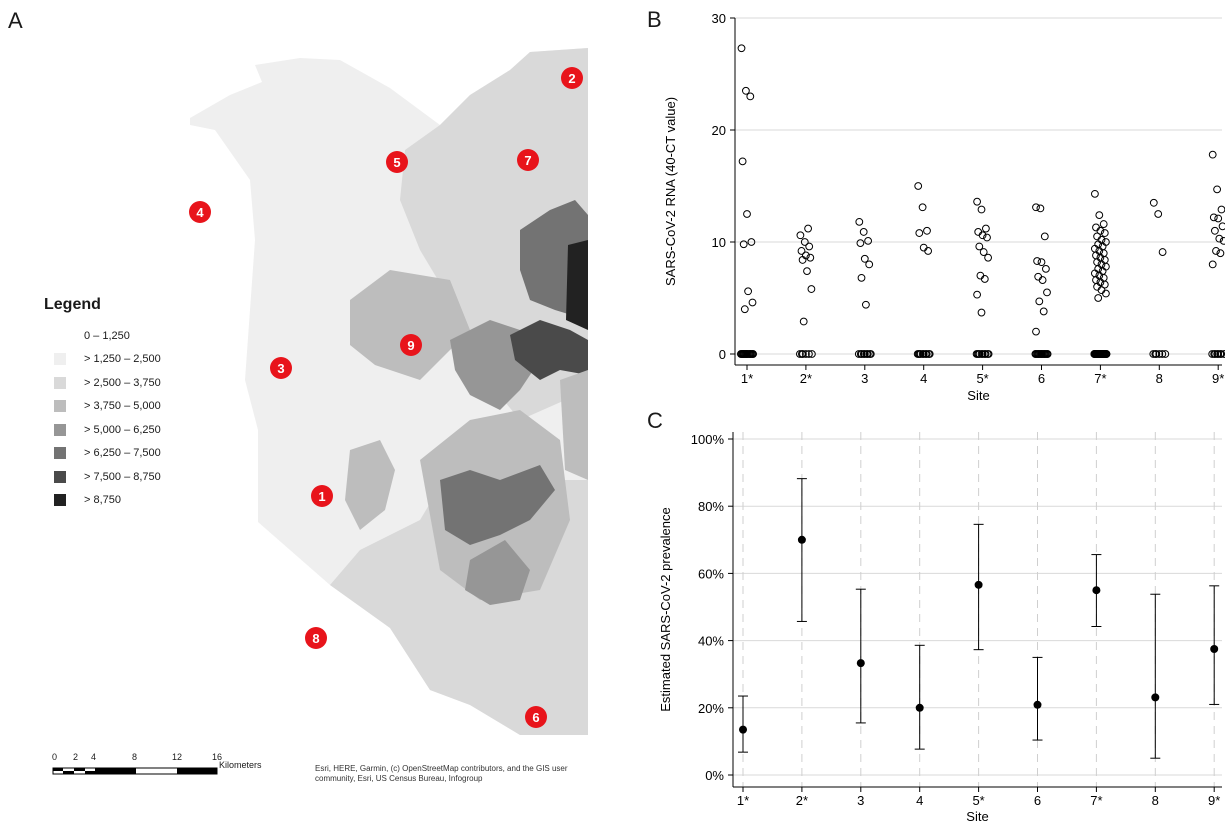  What do you see at coordinates (322, 496) in the screenshot?
I see `site-marker: 1` at bounding box center [322, 496].